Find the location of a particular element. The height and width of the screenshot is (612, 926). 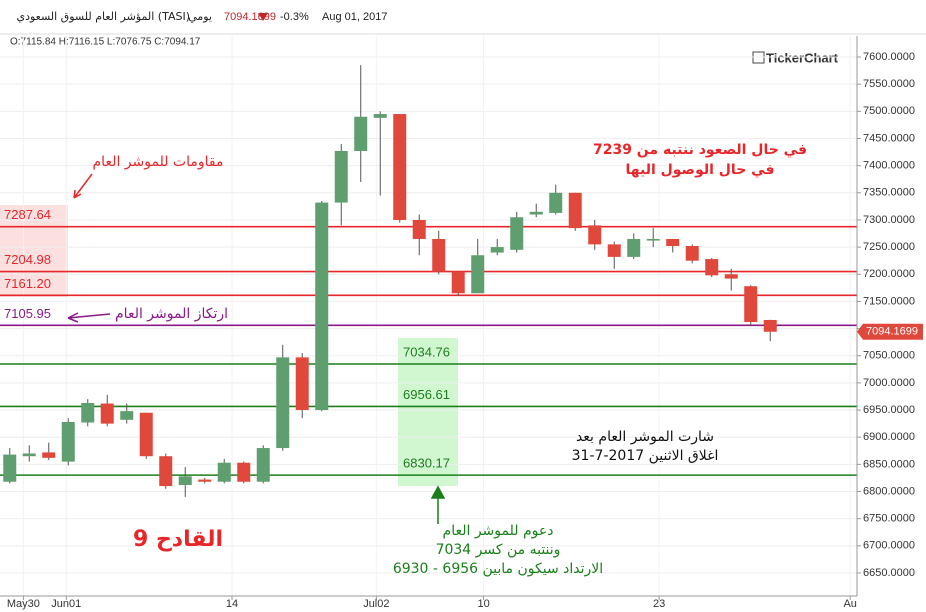

header-date: Aug 01, 2017 is located at coordinates (354, 17).